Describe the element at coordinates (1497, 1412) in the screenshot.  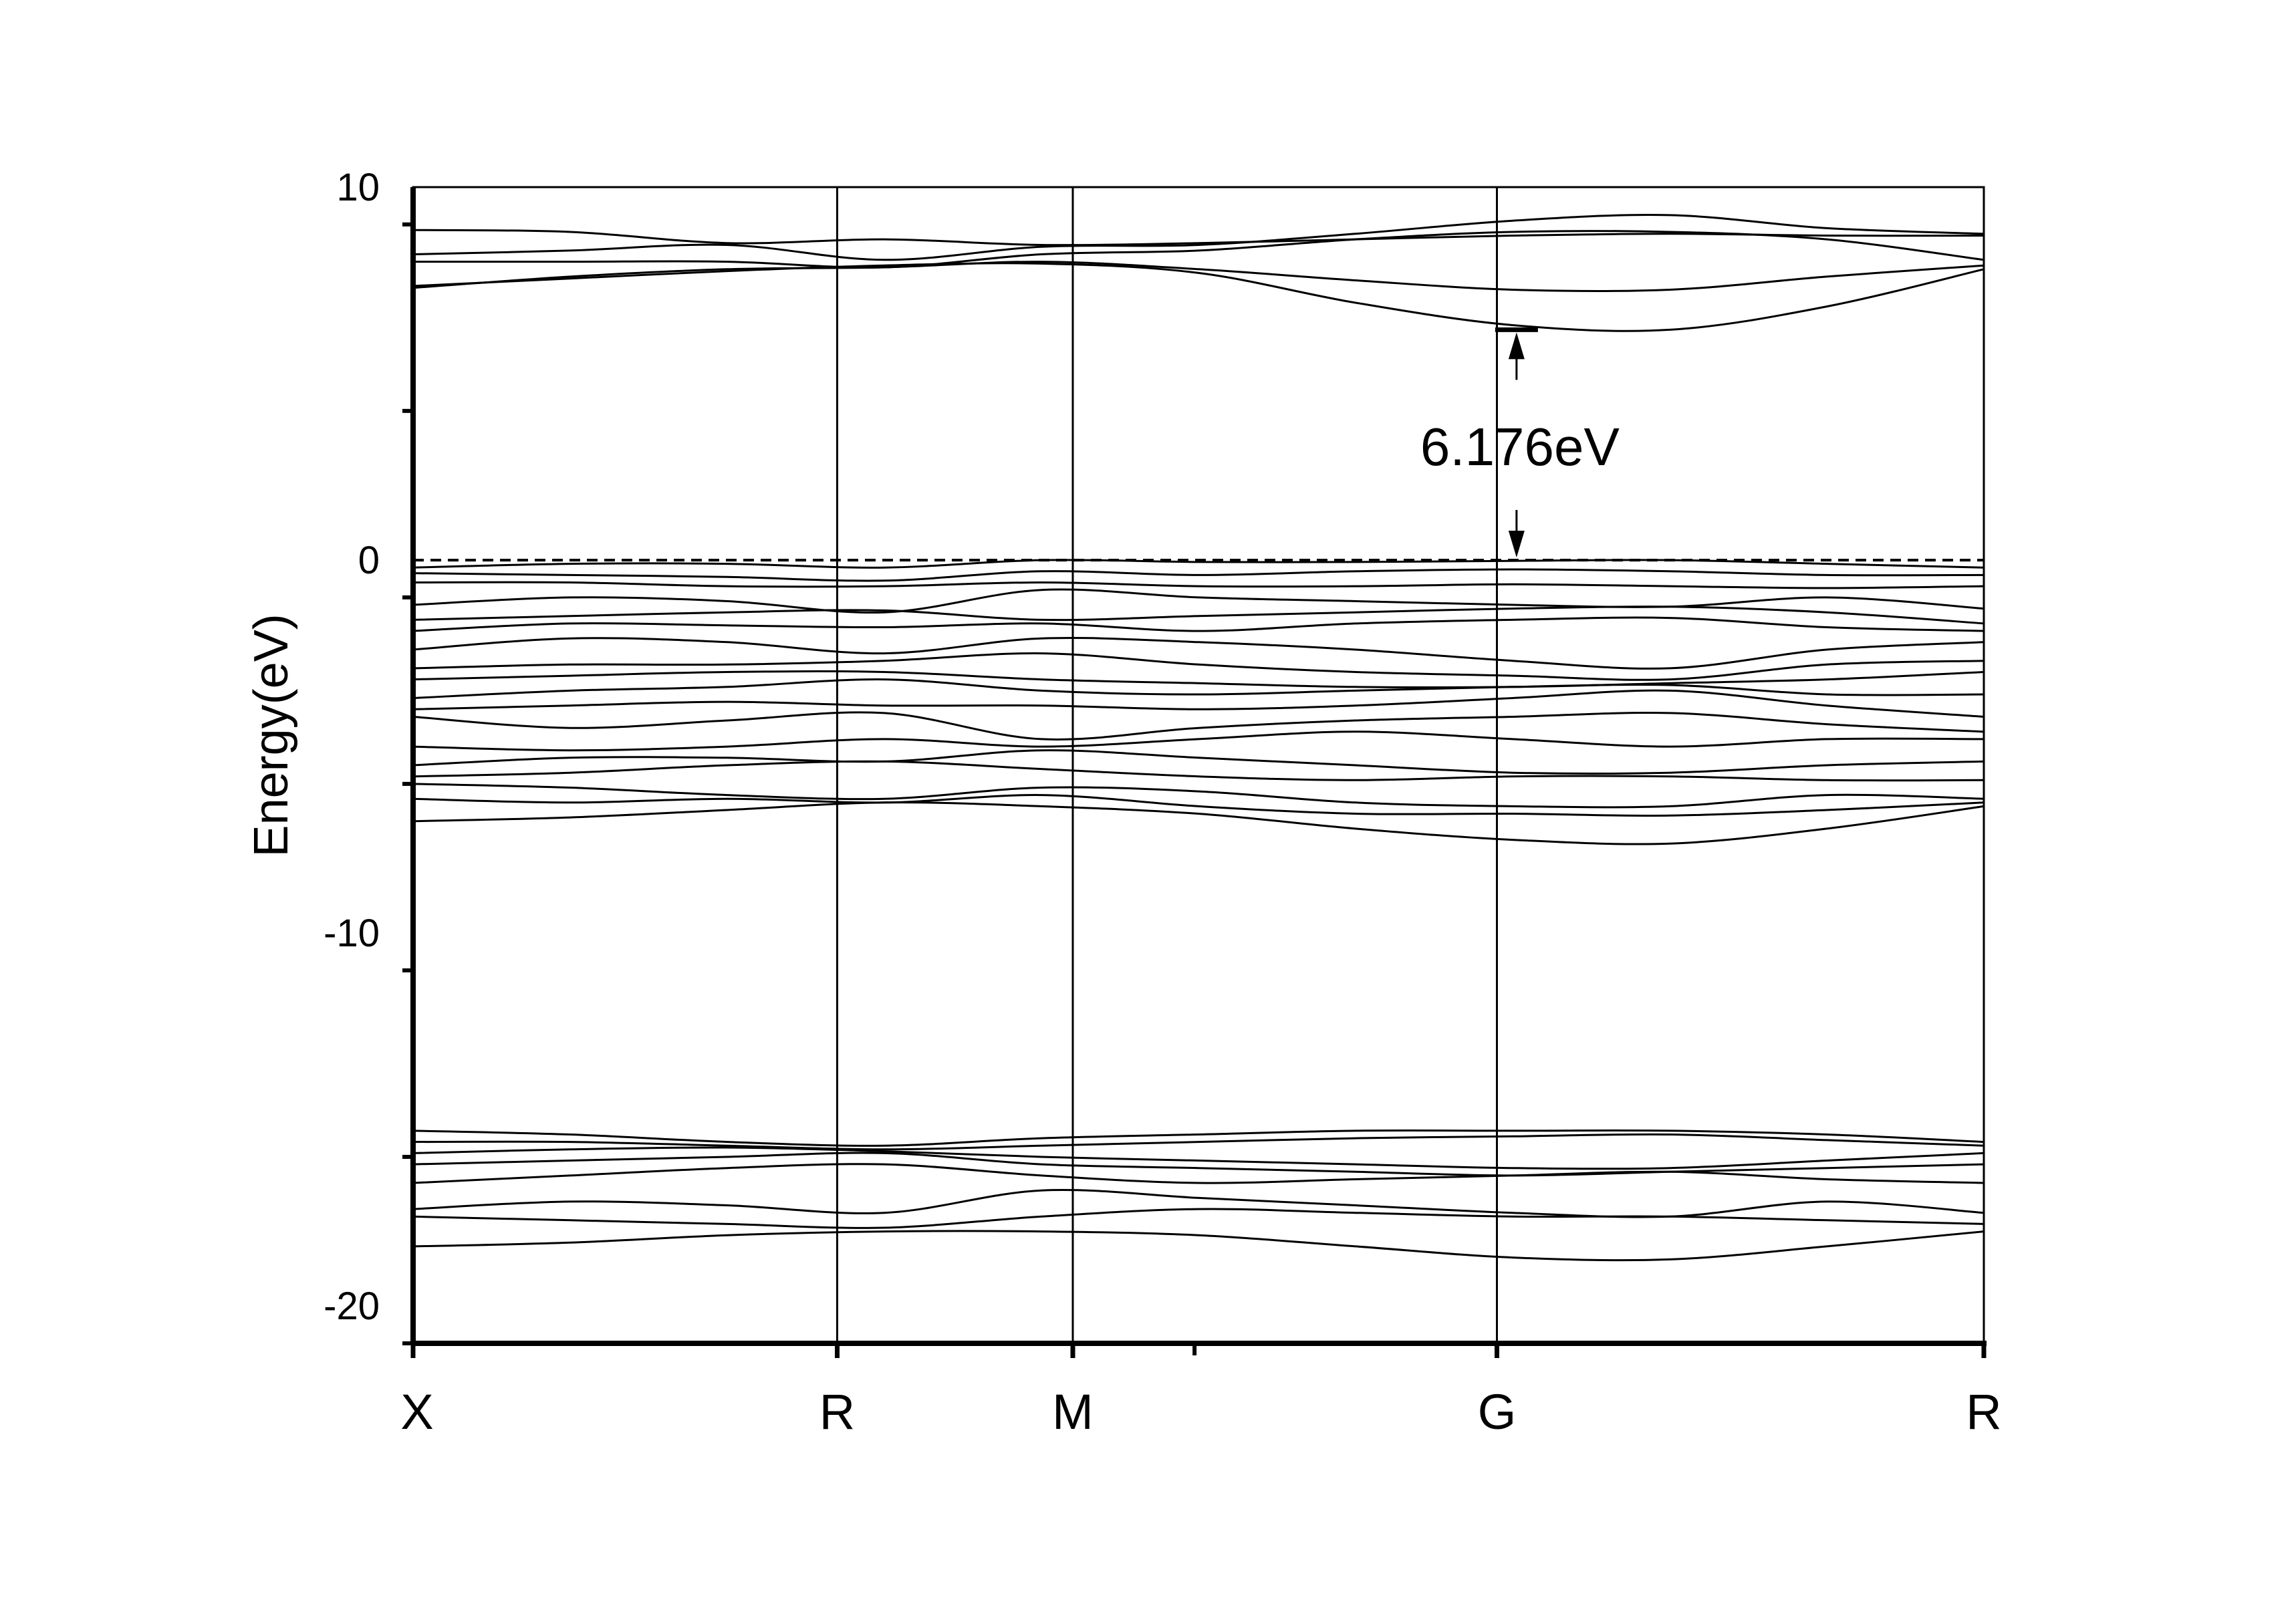
I see `kpoint-label-4: G` at that location.